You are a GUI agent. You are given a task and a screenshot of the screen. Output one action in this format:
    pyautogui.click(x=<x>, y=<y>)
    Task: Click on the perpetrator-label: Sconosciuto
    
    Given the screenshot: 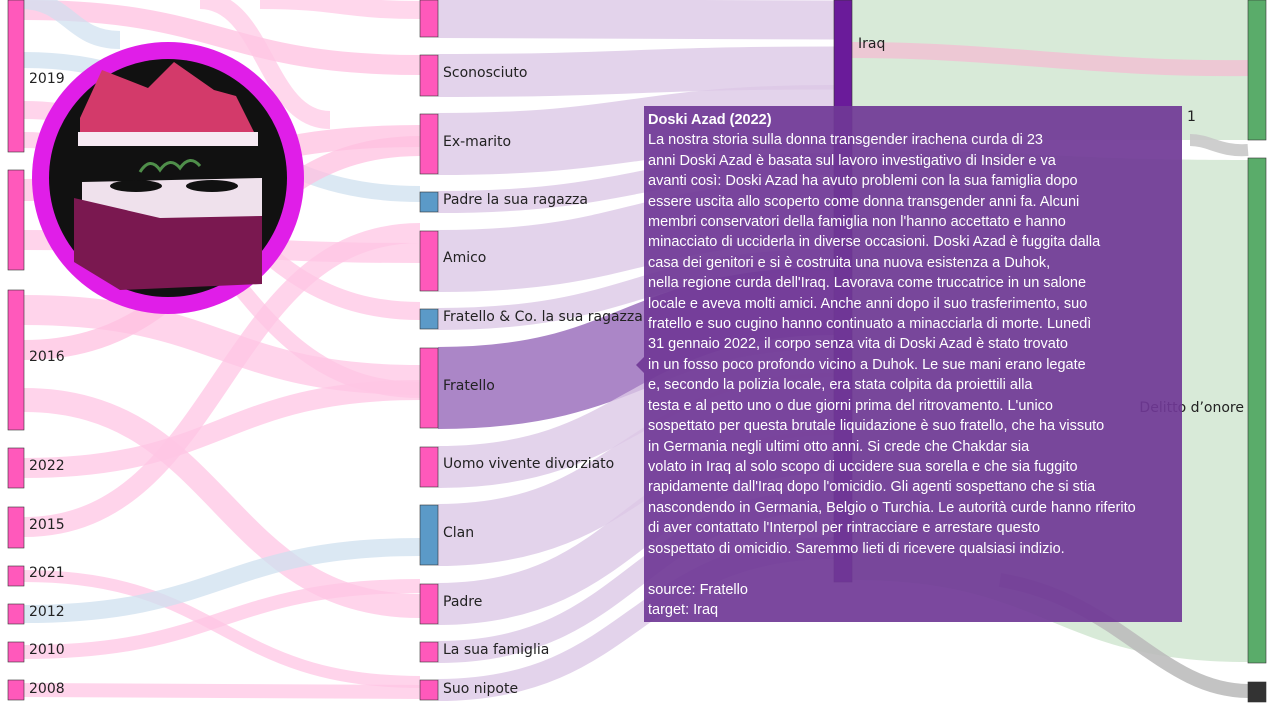 What is the action you would take?
    pyautogui.click(x=485, y=73)
    